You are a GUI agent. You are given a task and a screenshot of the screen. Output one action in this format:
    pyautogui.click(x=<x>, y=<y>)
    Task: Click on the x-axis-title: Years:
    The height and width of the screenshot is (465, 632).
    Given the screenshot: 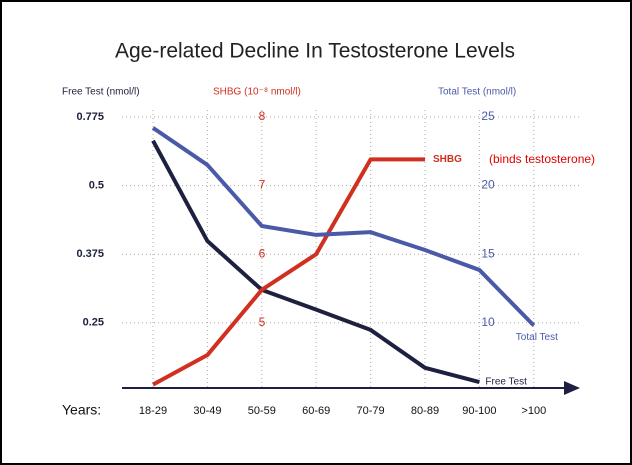 What is the action you would take?
    pyautogui.click(x=81, y=410)
    